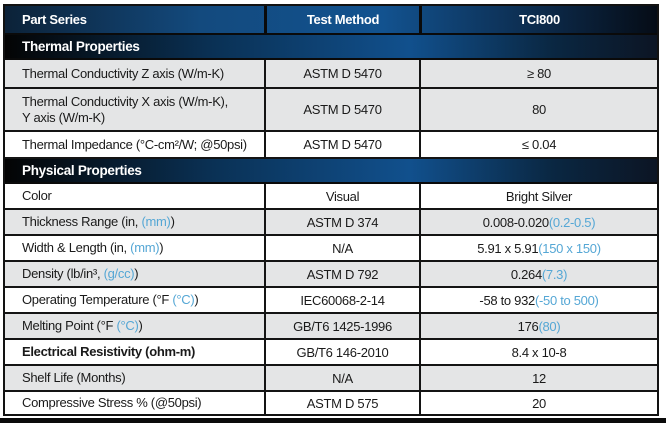  I want to click on property-label: Color, so click(37, 195).